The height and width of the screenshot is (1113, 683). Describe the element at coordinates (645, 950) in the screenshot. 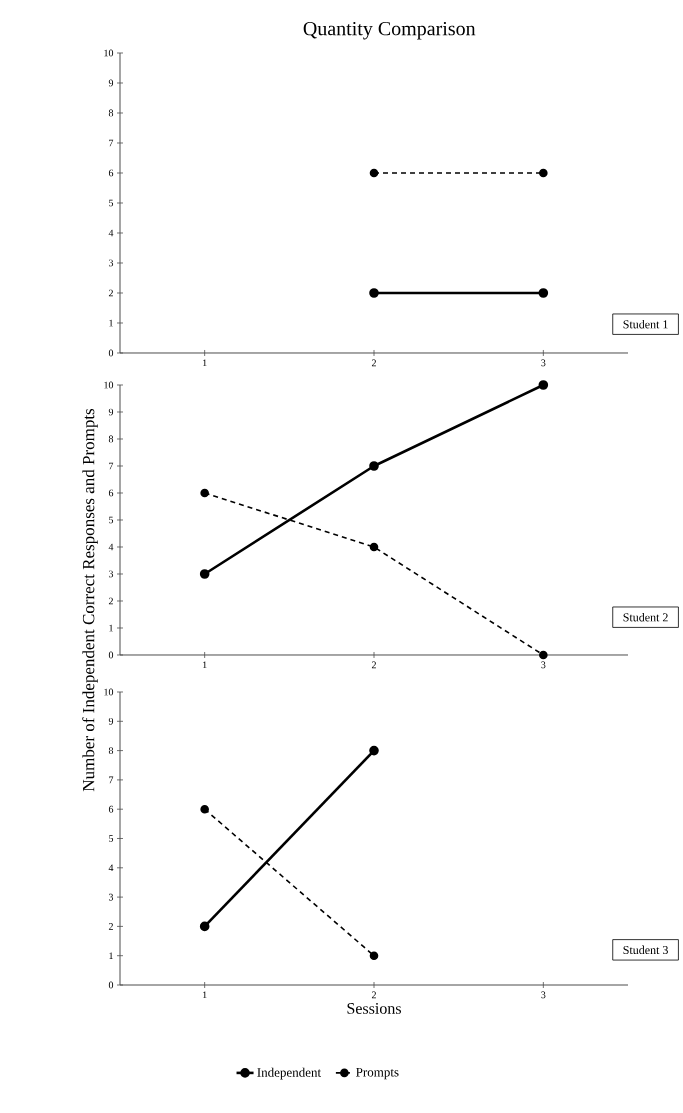

I see `annotation: Student 3` at that location.